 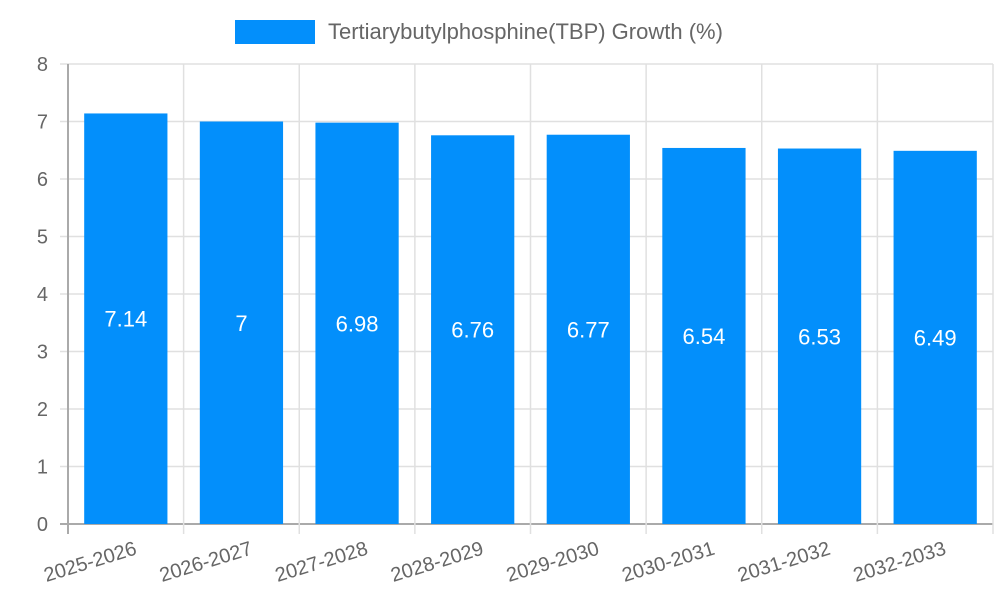 I want to click on bar-value-label: 6.98, so click(x=357, y=323).